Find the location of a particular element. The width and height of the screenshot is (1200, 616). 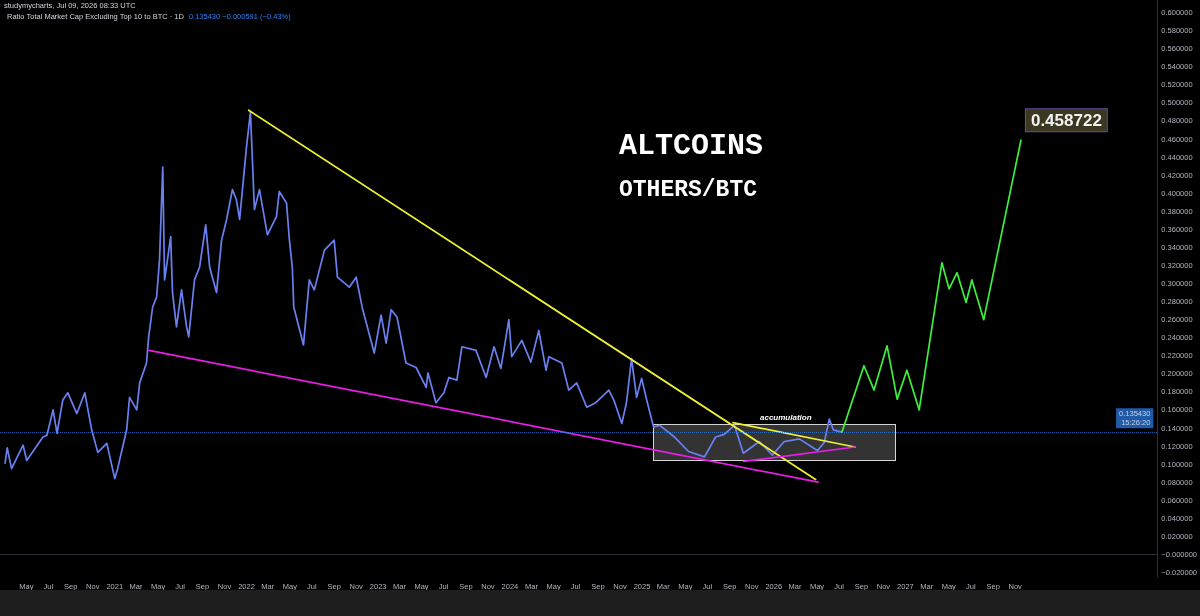

annotation: accumulation is located at coordinates (786, 417).